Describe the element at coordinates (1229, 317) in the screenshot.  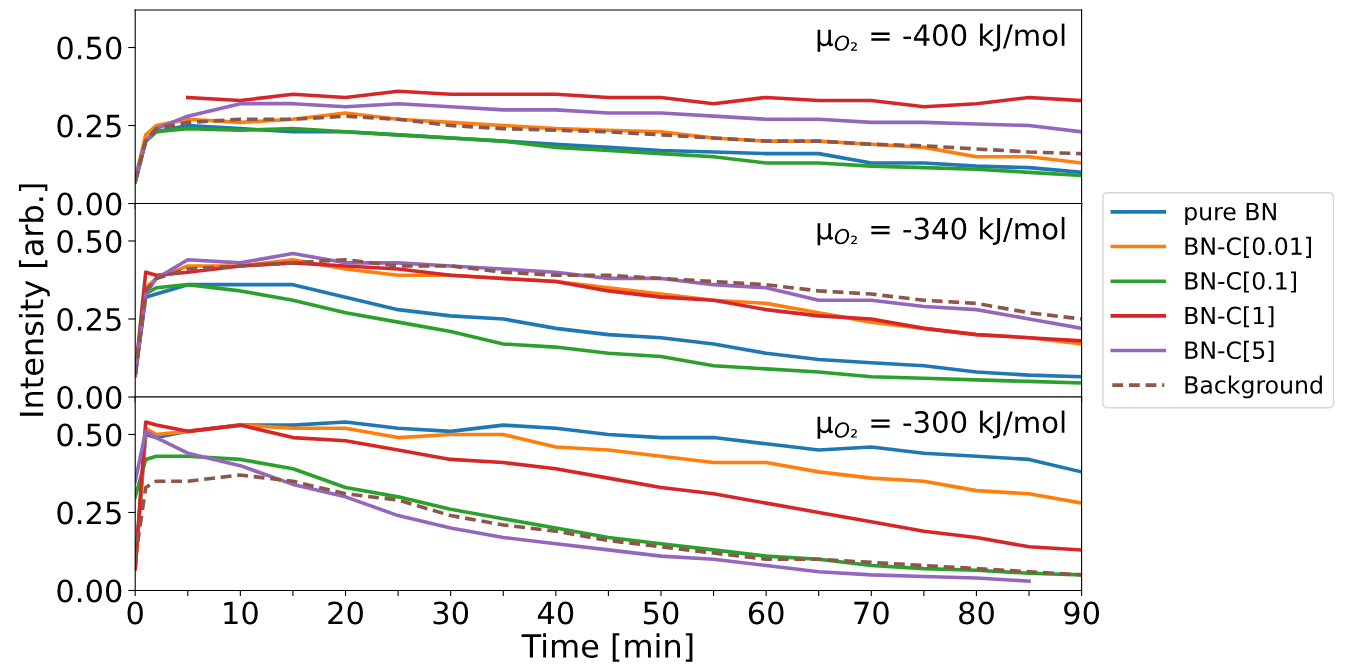
I see `legend-label: BN-C[1]` at that location.